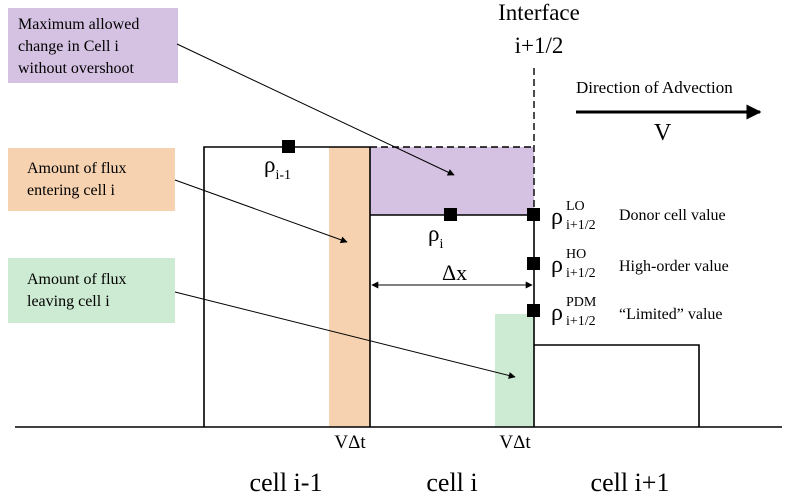  Describe the element at coordinates (79, 290) in the screenshot. I see `green-annotation-text: Amount of flux leaving cell i` at that location.